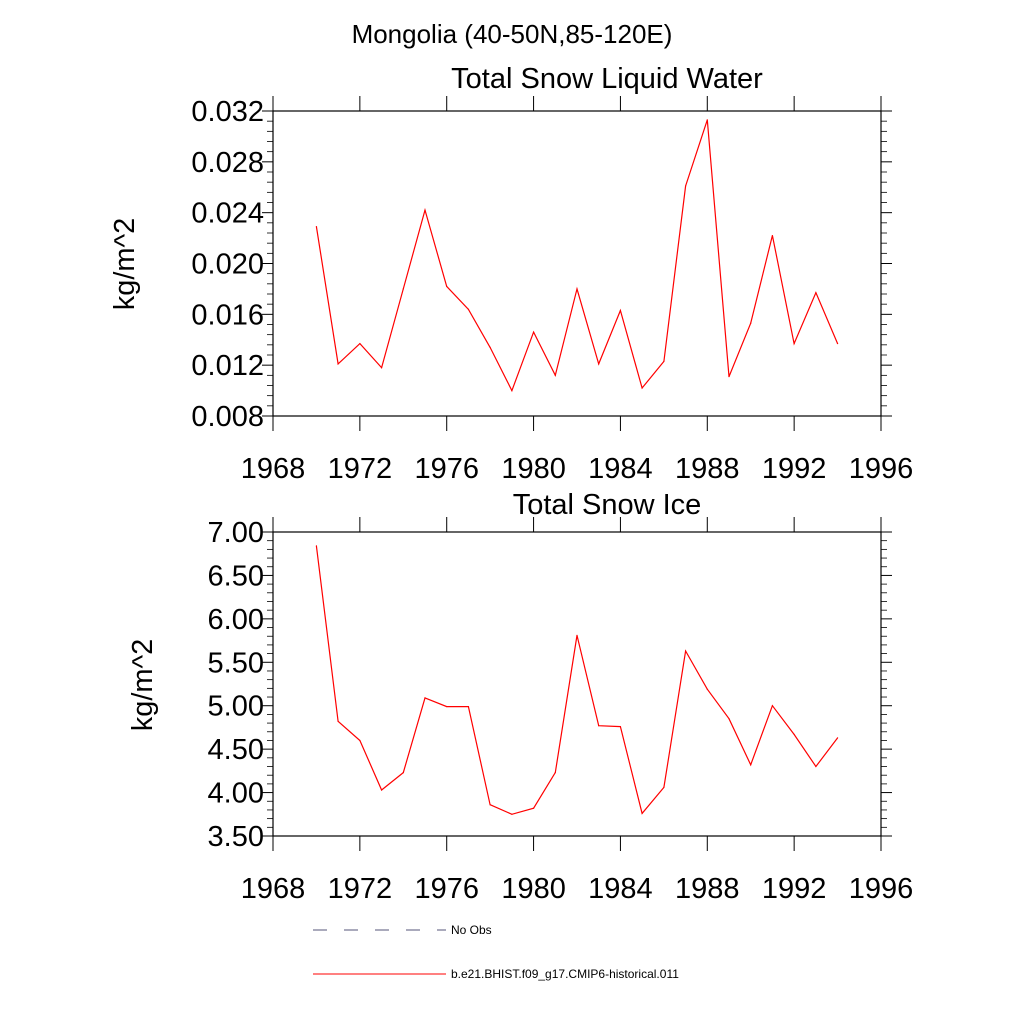 The width and height of the screenshot is (1024, 1029). I want to click on y-tick-label: 4.50, so click(236, 750).